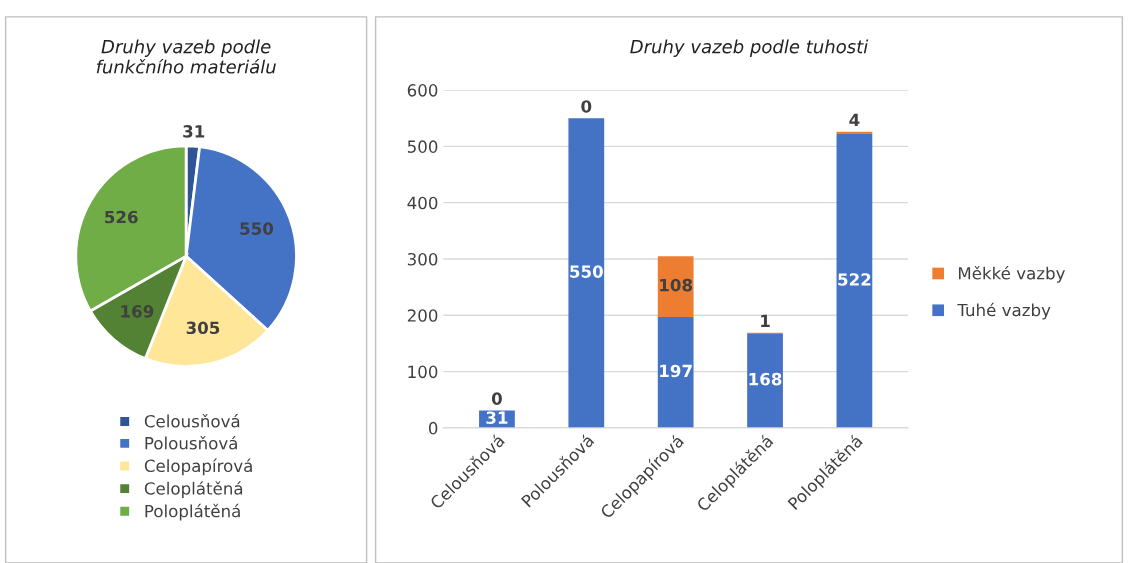  What do you see at coordinates (186, 56) in the screenshot?
I see `chart-title: Druhy vazeb podle funkčního materiálu` at bounding box center [186, 56].